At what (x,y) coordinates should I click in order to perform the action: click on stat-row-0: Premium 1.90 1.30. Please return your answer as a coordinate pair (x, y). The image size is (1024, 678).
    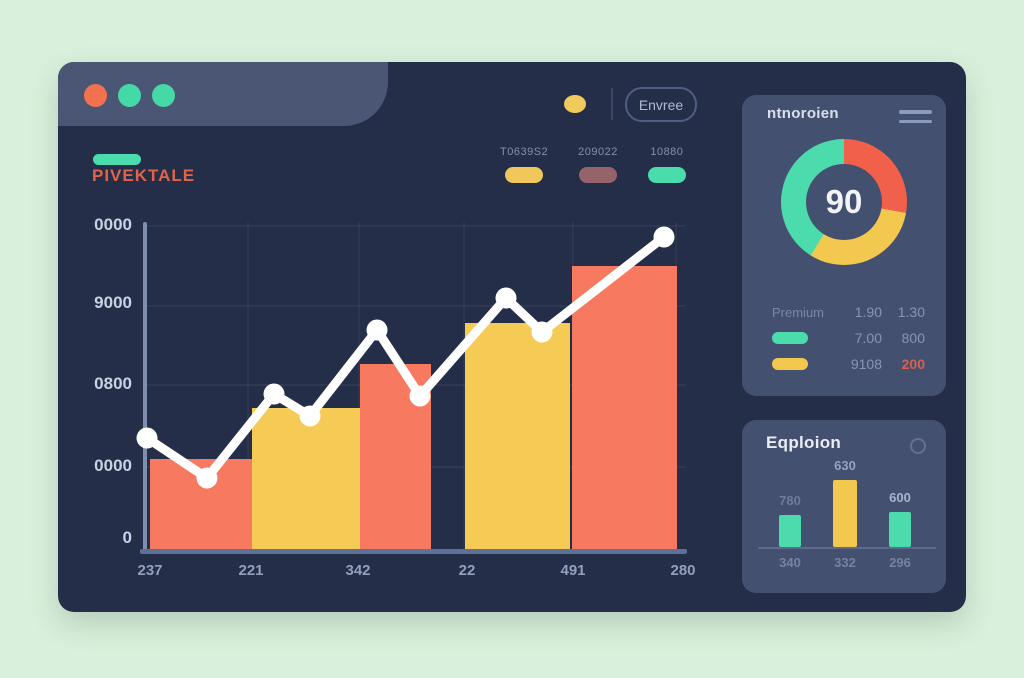
    Looking at the image, I should click on (848, 312).